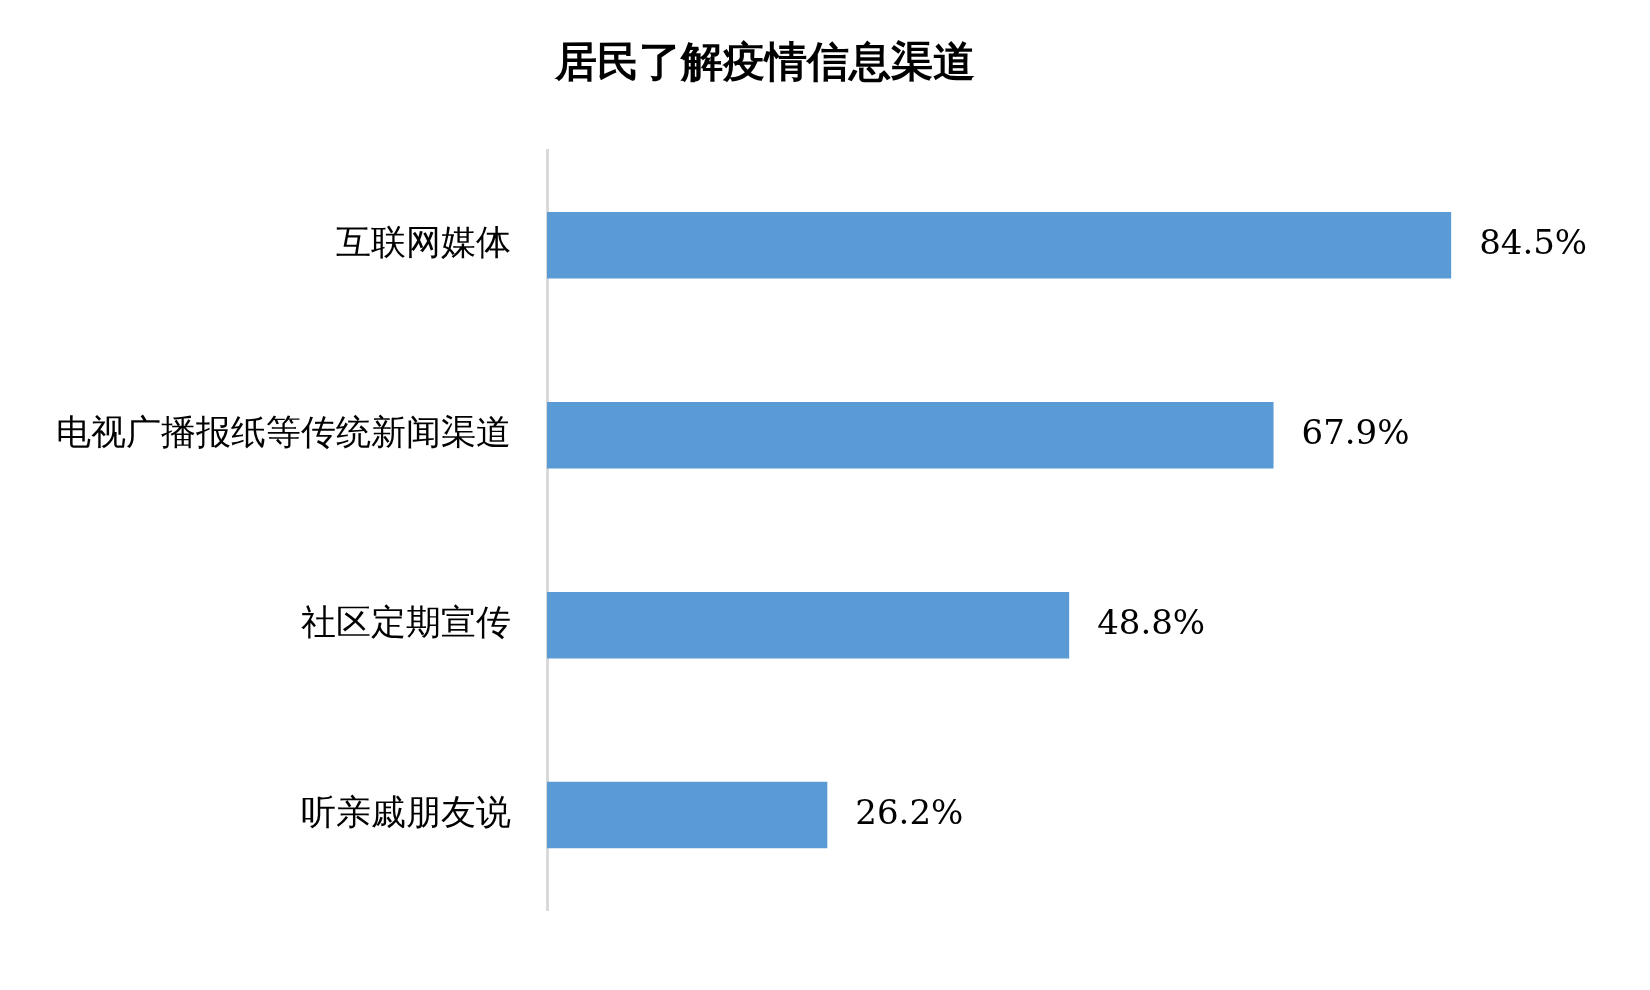 This screenshot has width=1650, height=990. What do you see at coordinates (283, 432) in the screenshot?
I see `y-tick-label: 电视广播报纸等传统新闻渠道` at bounding box center [283, 432].